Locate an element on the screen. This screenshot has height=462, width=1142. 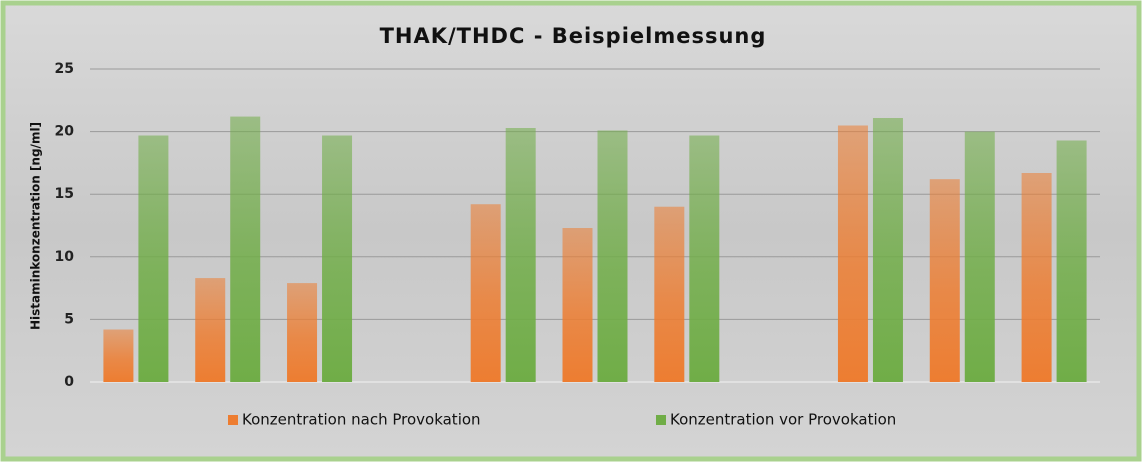
y-tick-label: 20 is located at coordinates (65, 132).